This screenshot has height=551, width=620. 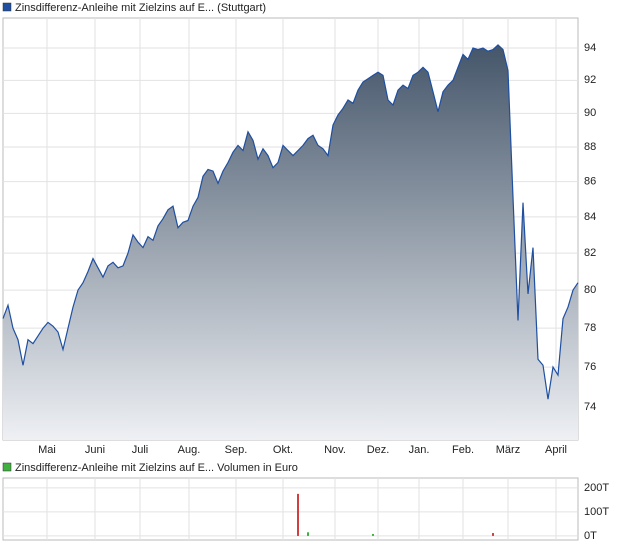 What do you see at coordinates (419, 450) in the screenshot?
I see `x-tick-label: Jan.` at bounding box center [419, 450].